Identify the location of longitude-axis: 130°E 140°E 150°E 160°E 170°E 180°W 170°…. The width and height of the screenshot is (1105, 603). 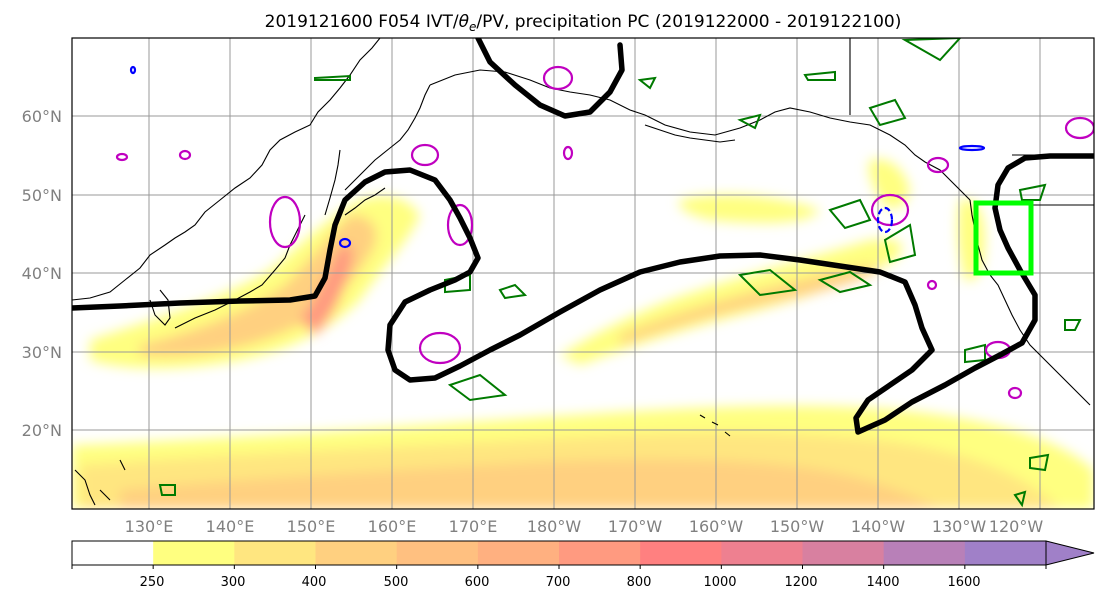
(584, 526).